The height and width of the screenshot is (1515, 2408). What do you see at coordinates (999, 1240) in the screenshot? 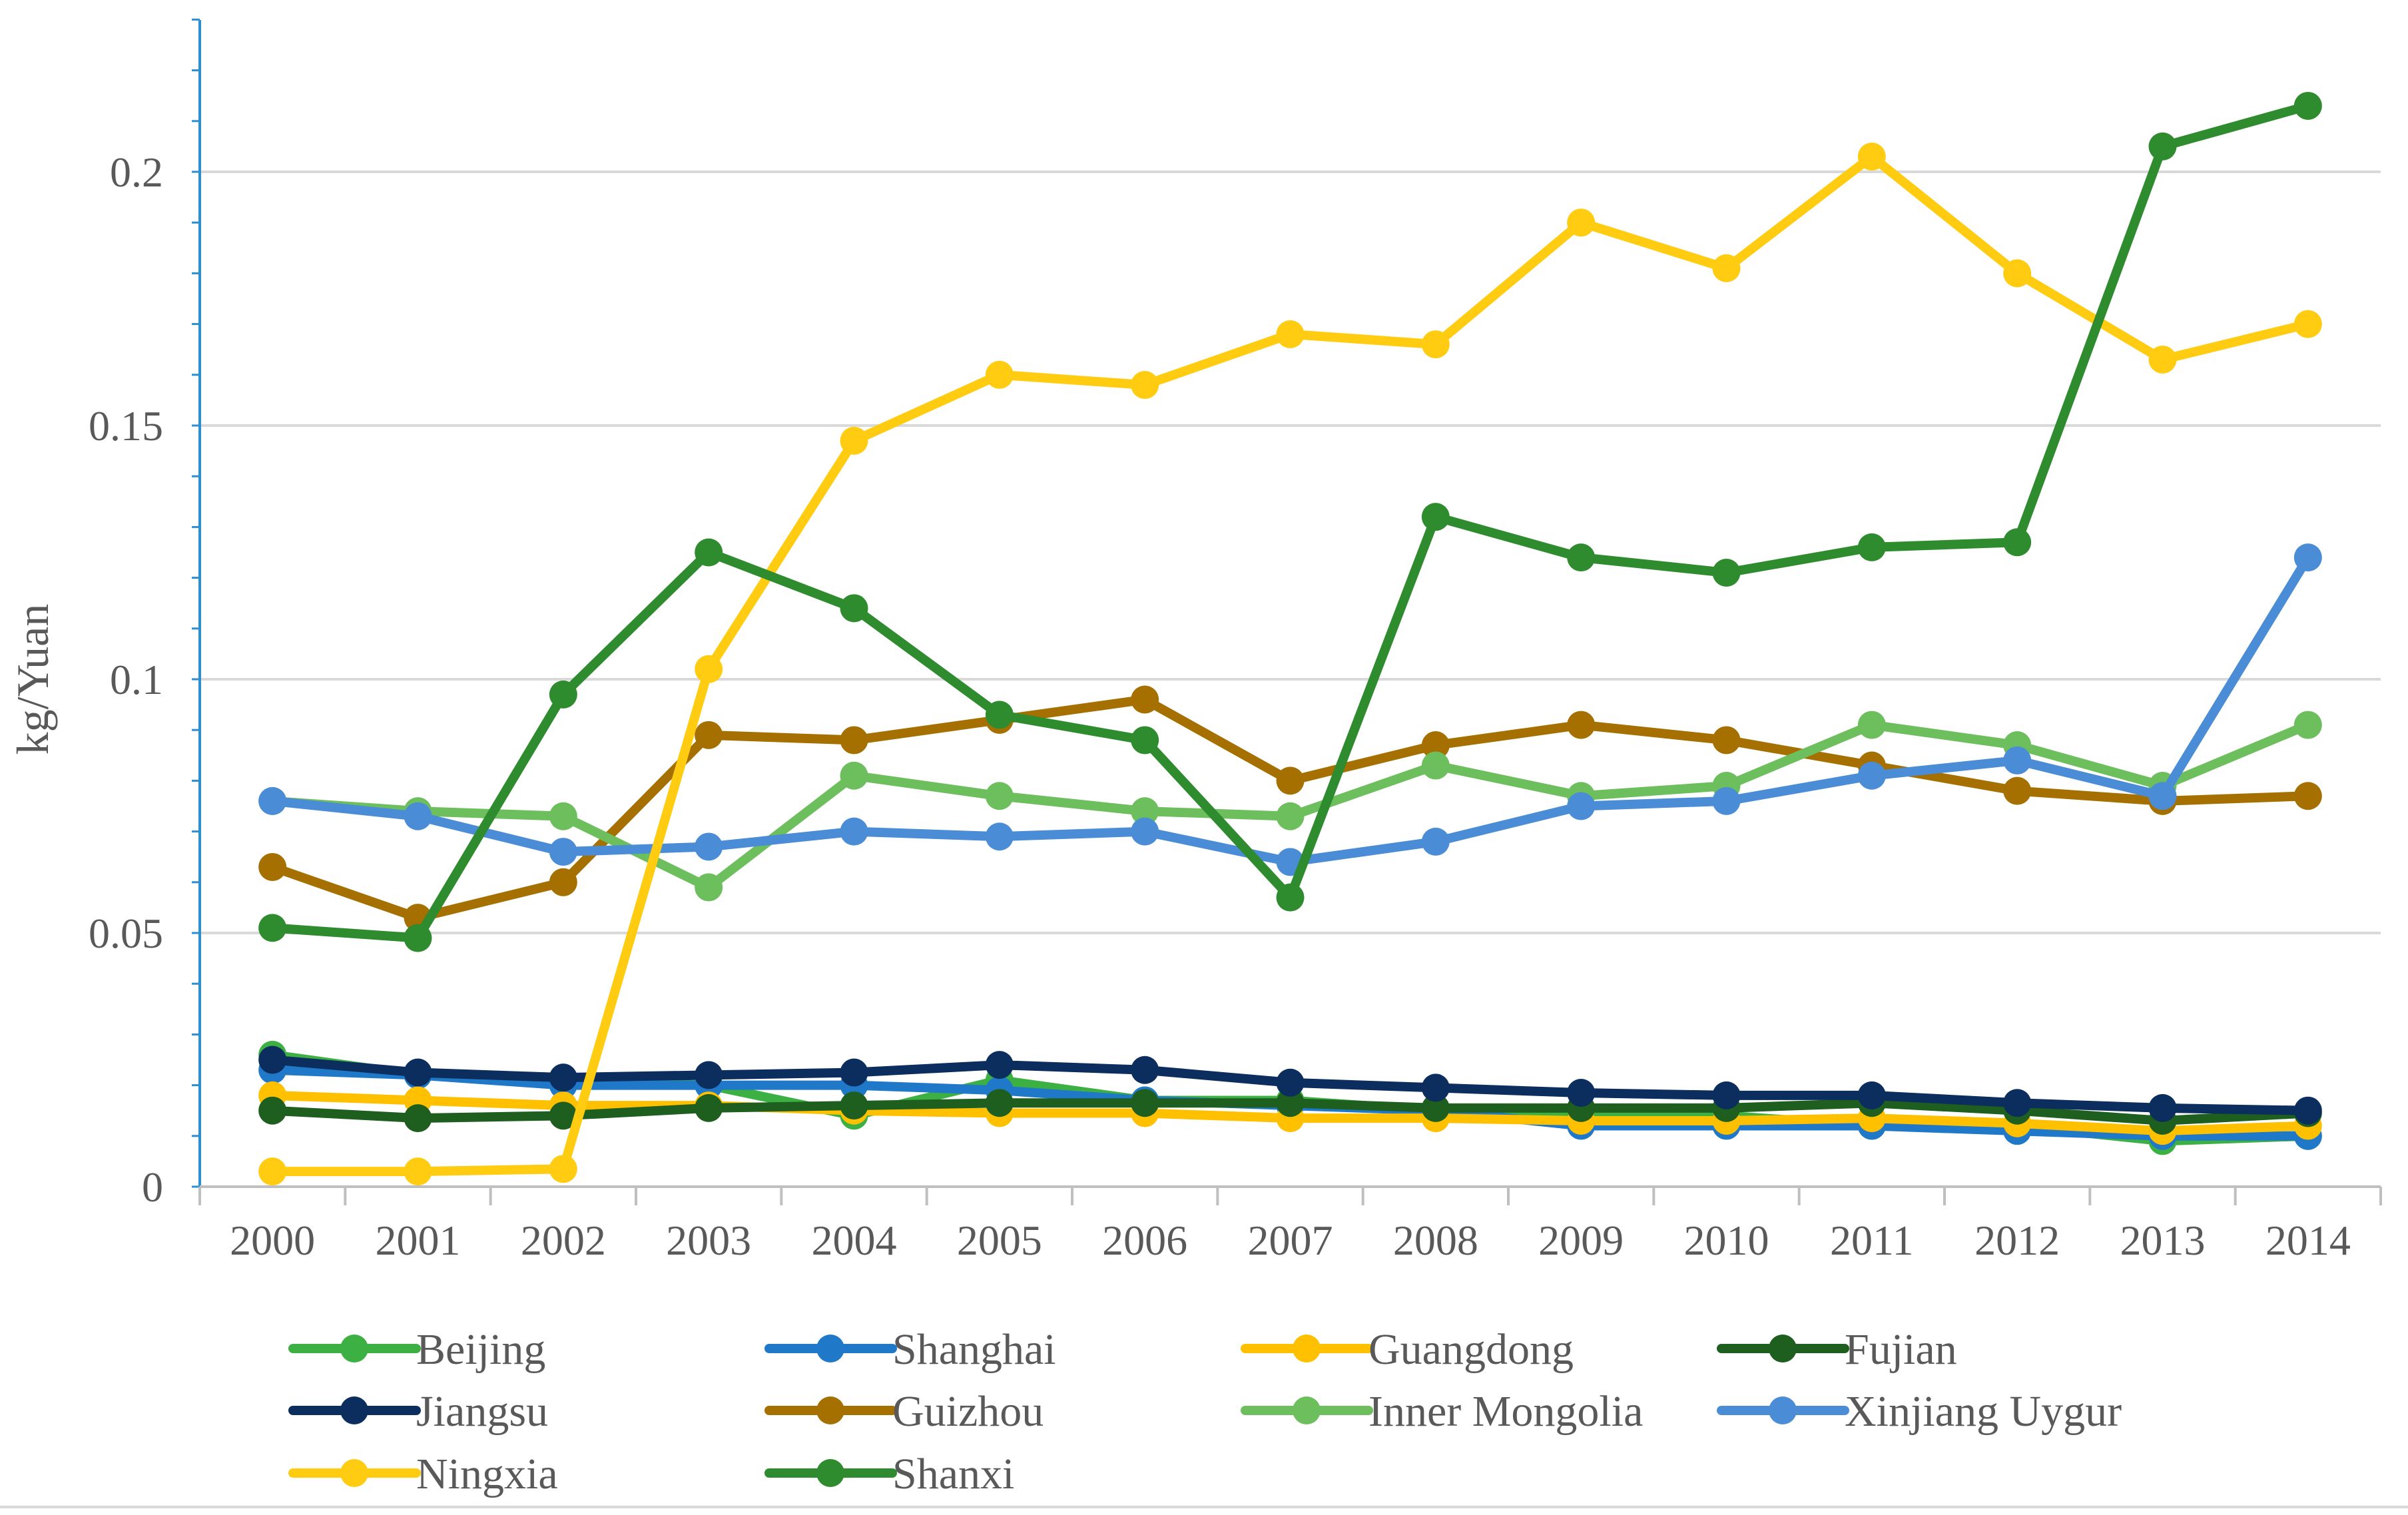
I see `x-tick-label: 2005` at bounding box center [999, 1240].